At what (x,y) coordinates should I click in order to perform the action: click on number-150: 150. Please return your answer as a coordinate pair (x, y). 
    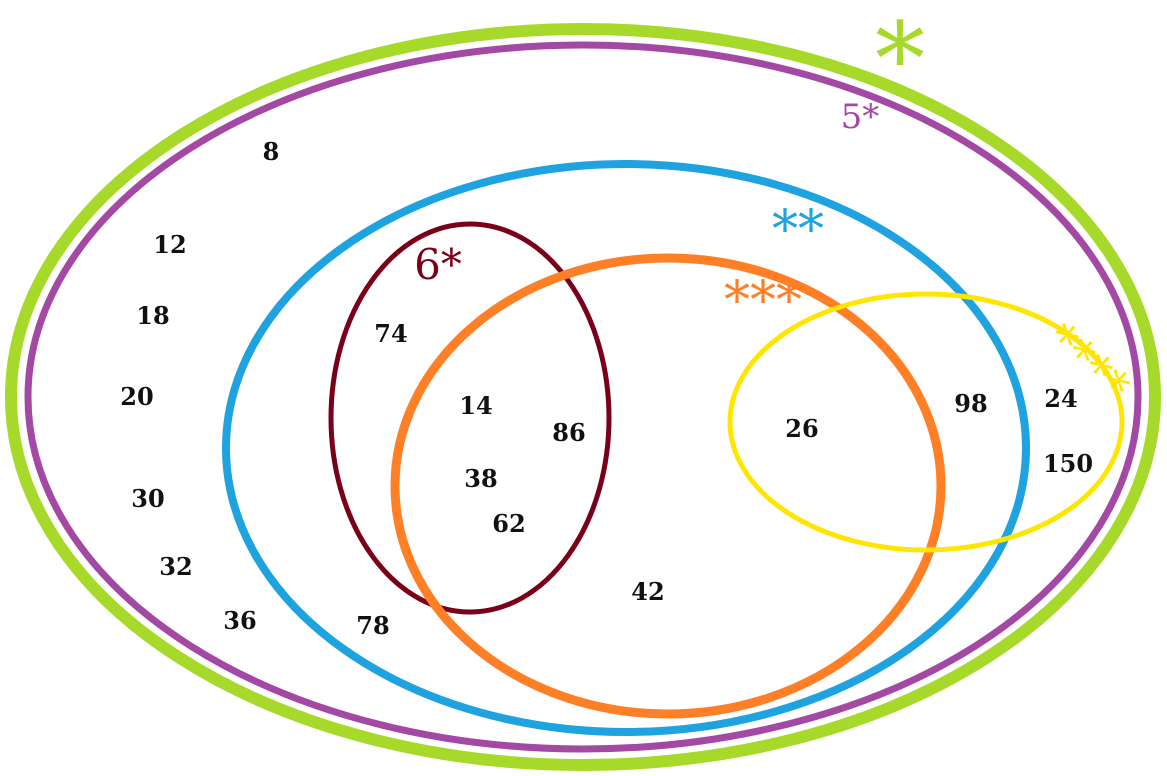
    Looking at the image, I should click on (1068, 463).